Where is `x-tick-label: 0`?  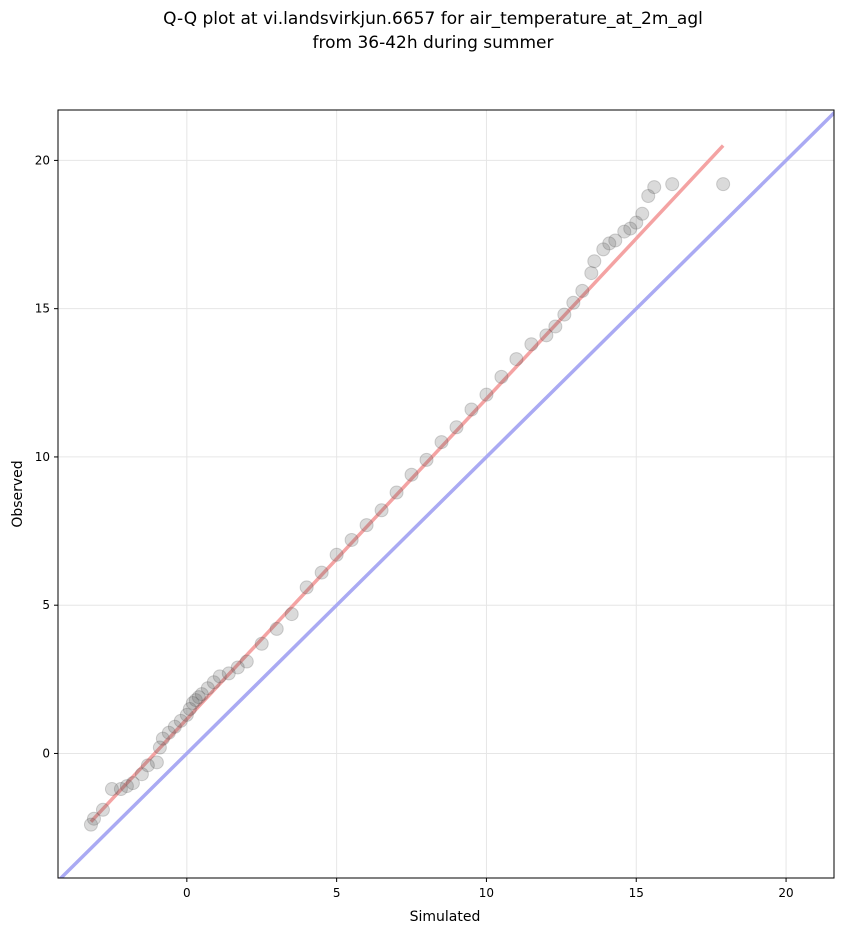
x-tick-label: 0 is located at coordinates (187, 893).